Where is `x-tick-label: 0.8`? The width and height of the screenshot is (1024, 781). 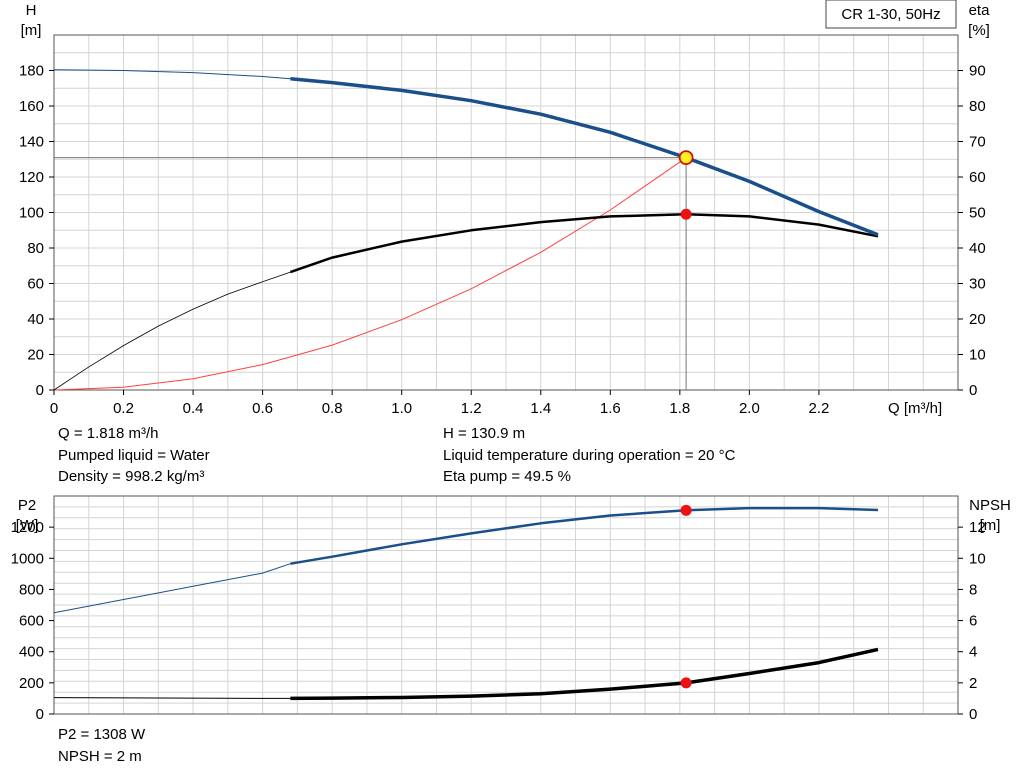
x-tick-label: 0.8 is located at coordinates (332, 408).